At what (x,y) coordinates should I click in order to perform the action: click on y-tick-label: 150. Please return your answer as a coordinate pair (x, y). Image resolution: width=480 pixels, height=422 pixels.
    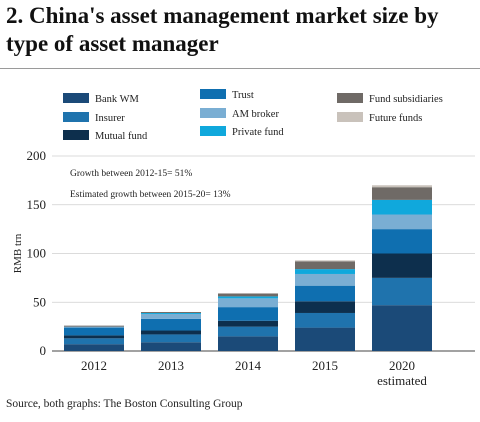
    Looking at the image, I should click on (37, 204).